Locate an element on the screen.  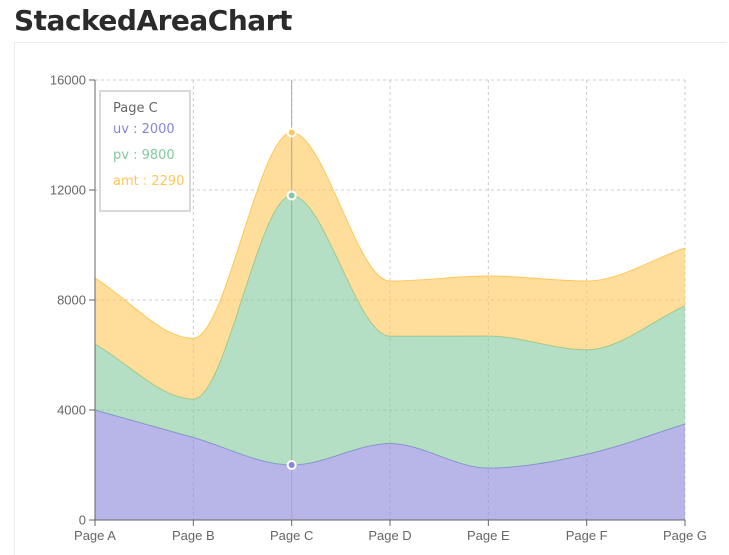
tooltip-row-uv: uv : 2000 is located at coordinates (144, 129).